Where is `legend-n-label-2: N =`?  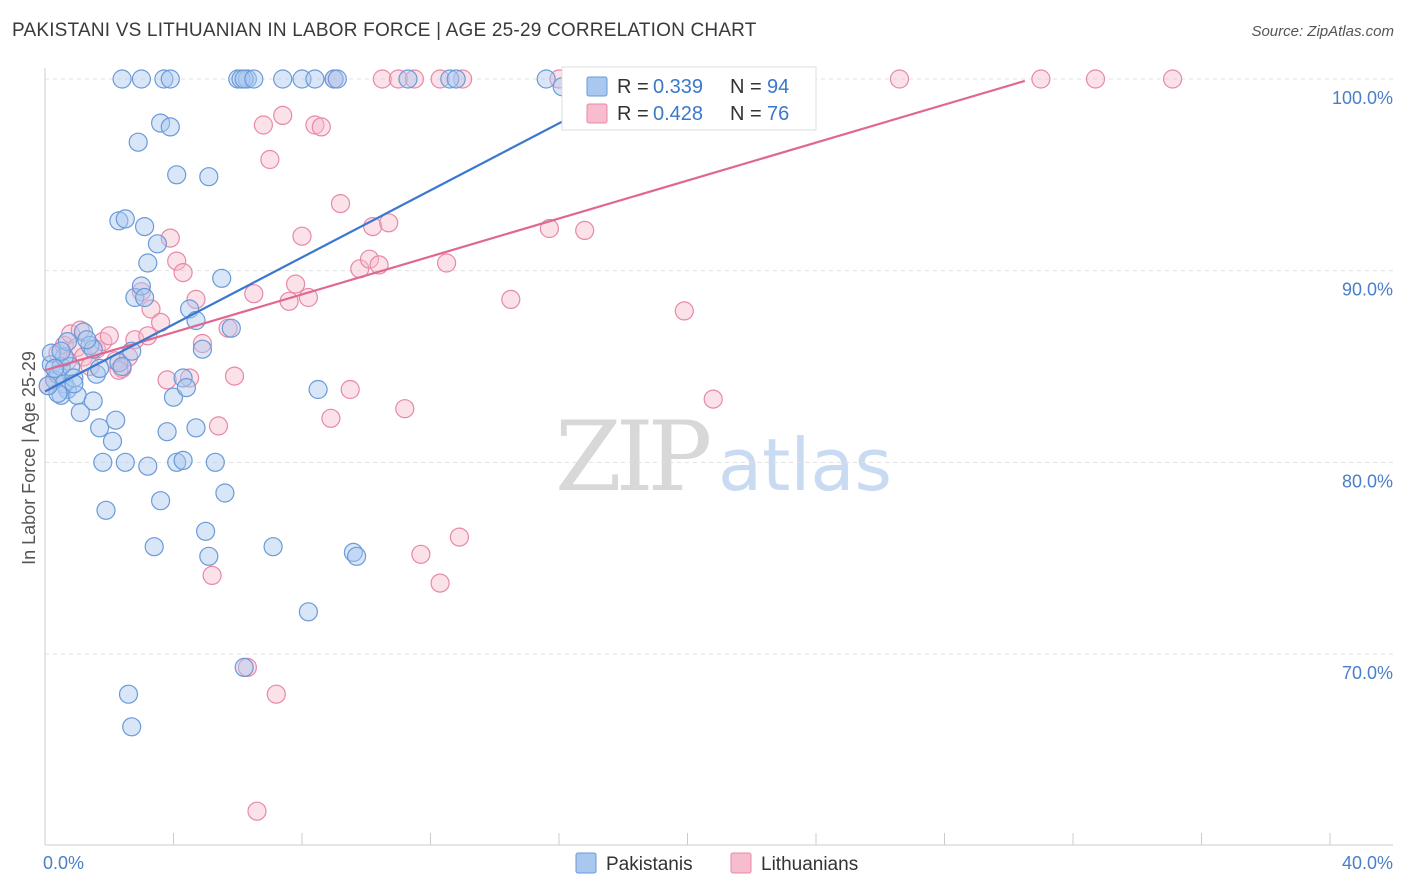
legend-n-label-2: N = is located at coordinates (746, 114).